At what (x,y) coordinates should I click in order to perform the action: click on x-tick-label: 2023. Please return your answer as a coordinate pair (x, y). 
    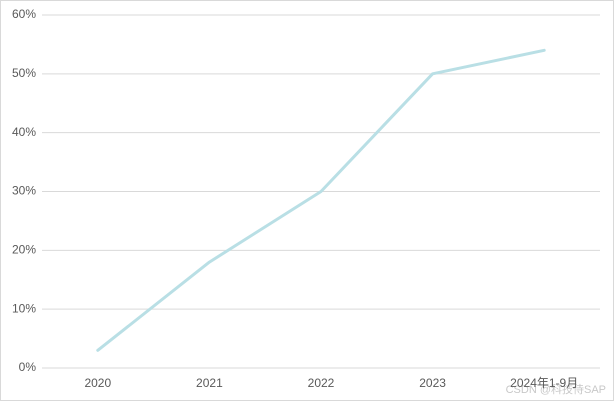
    Looking at the image, I should click on (432, 383).